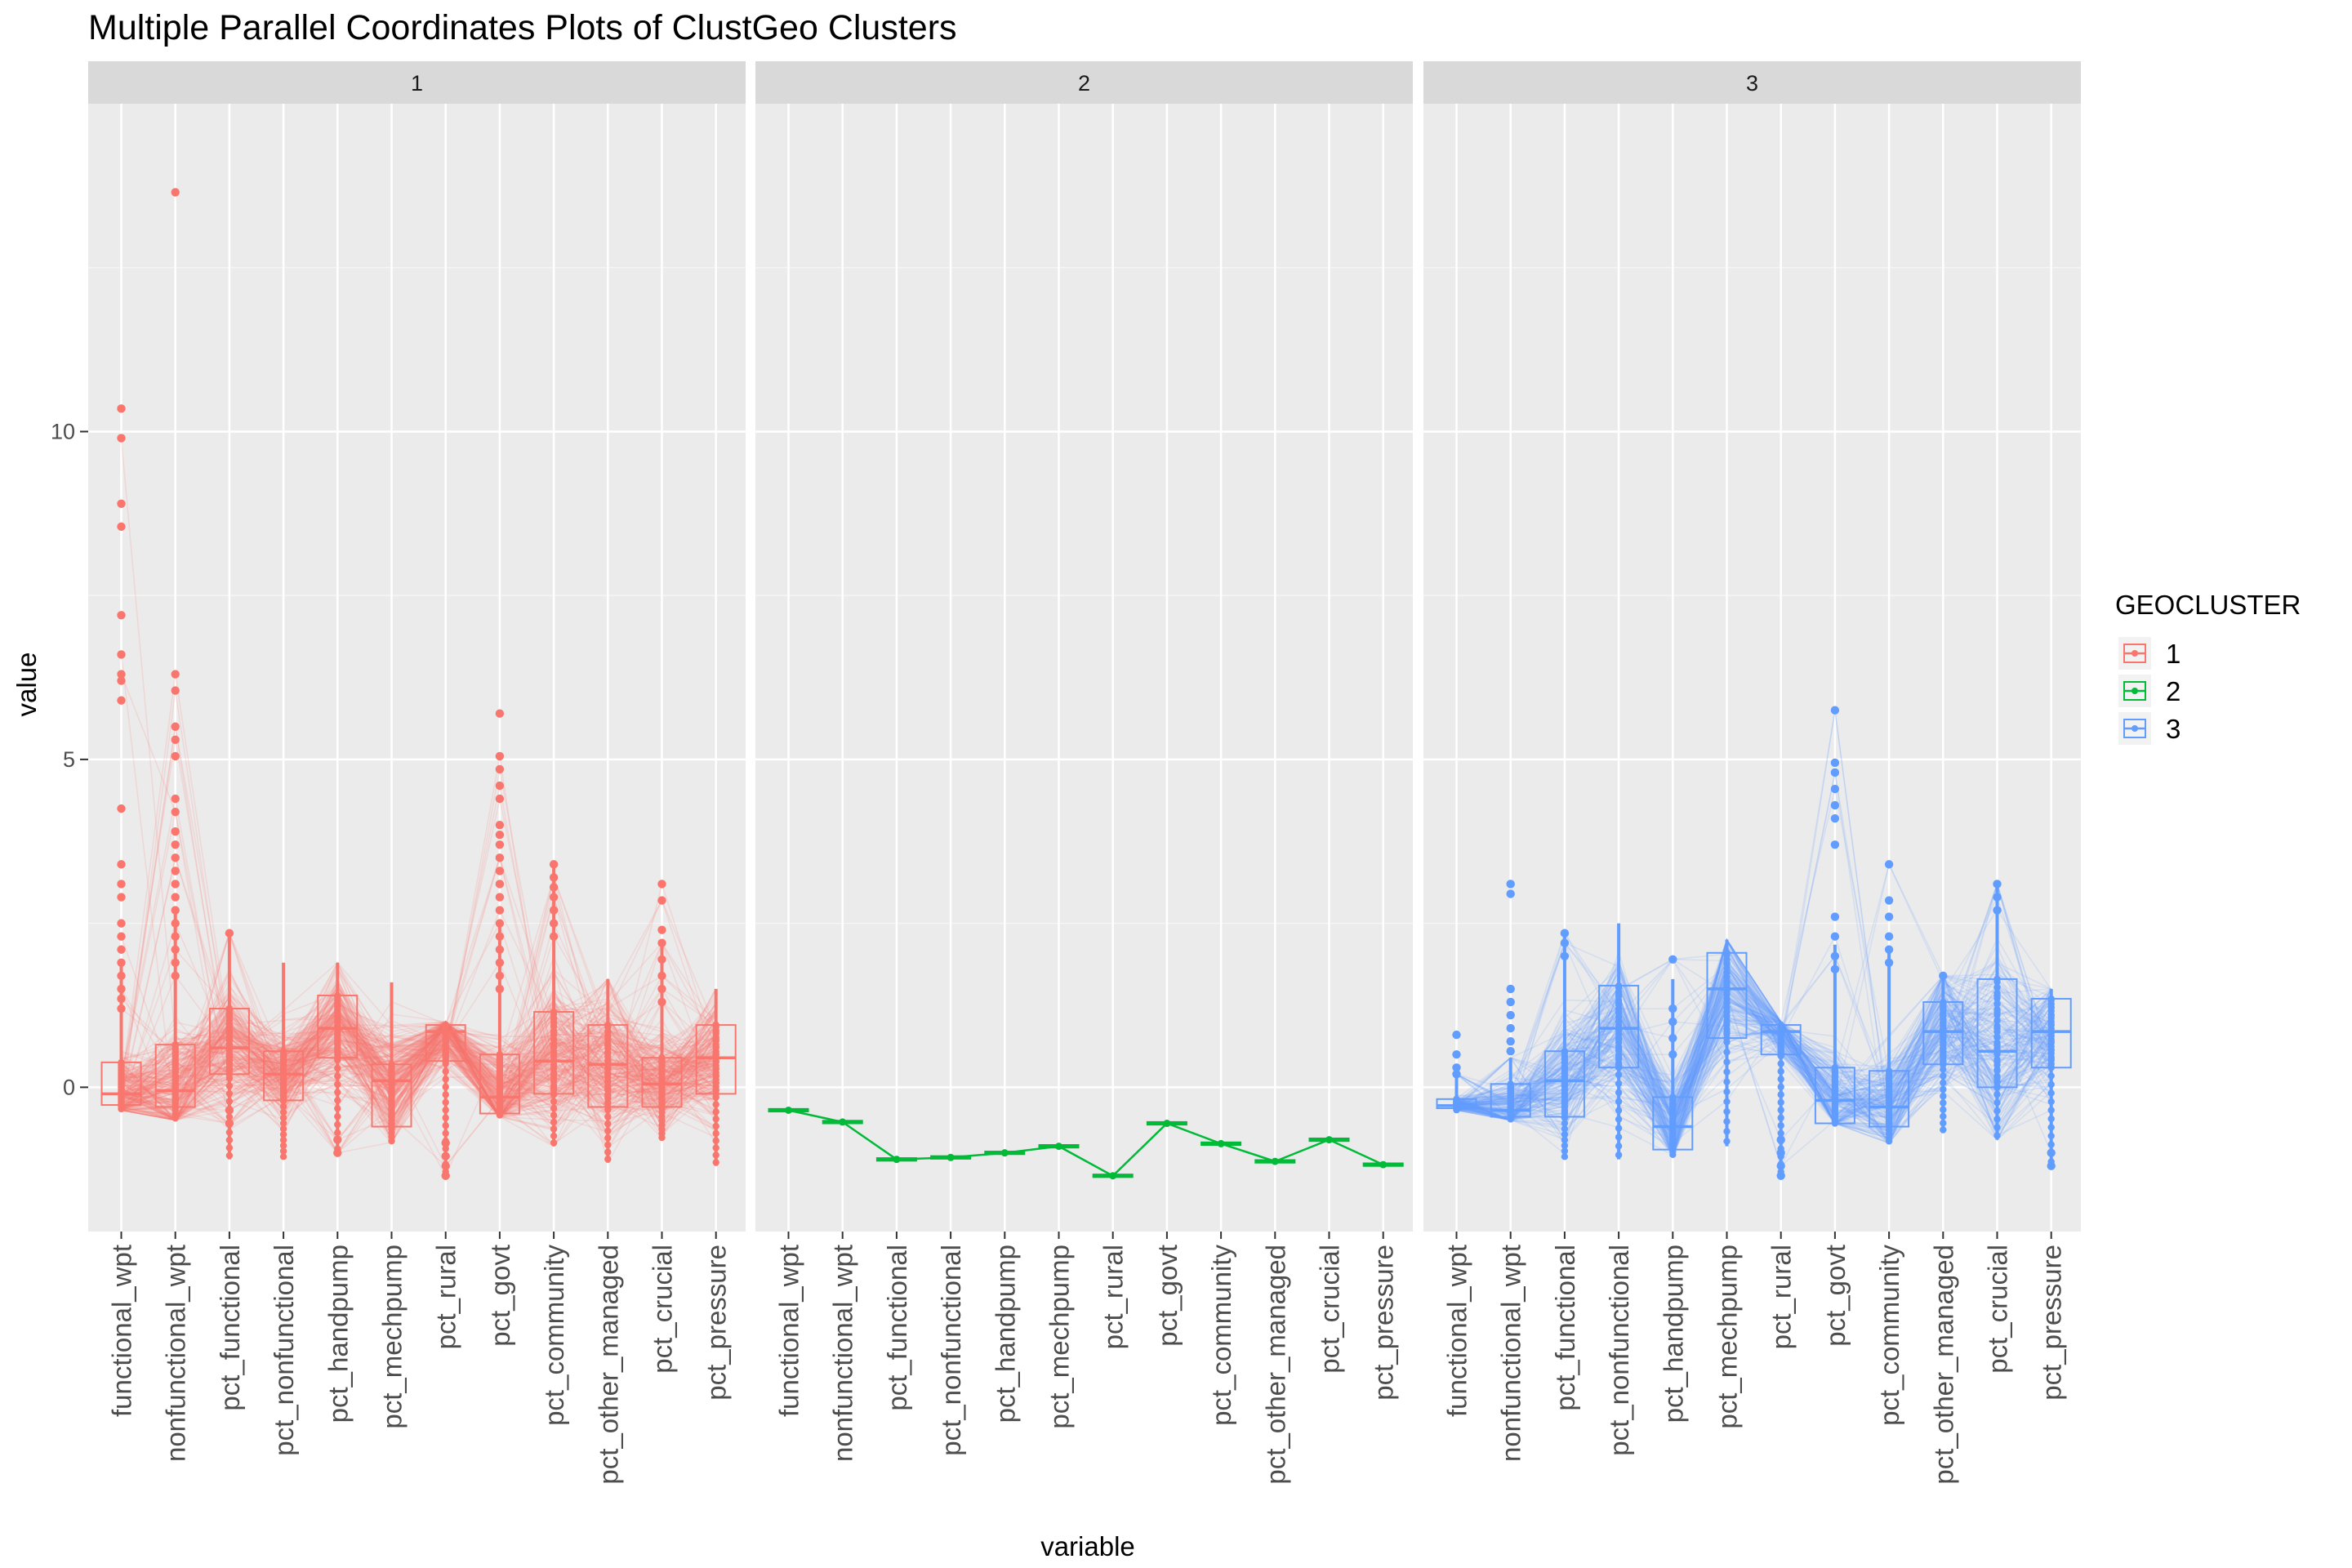 This screenshot has height=1568, width=2352. I want to click on facet-strip, so click(417, 82).